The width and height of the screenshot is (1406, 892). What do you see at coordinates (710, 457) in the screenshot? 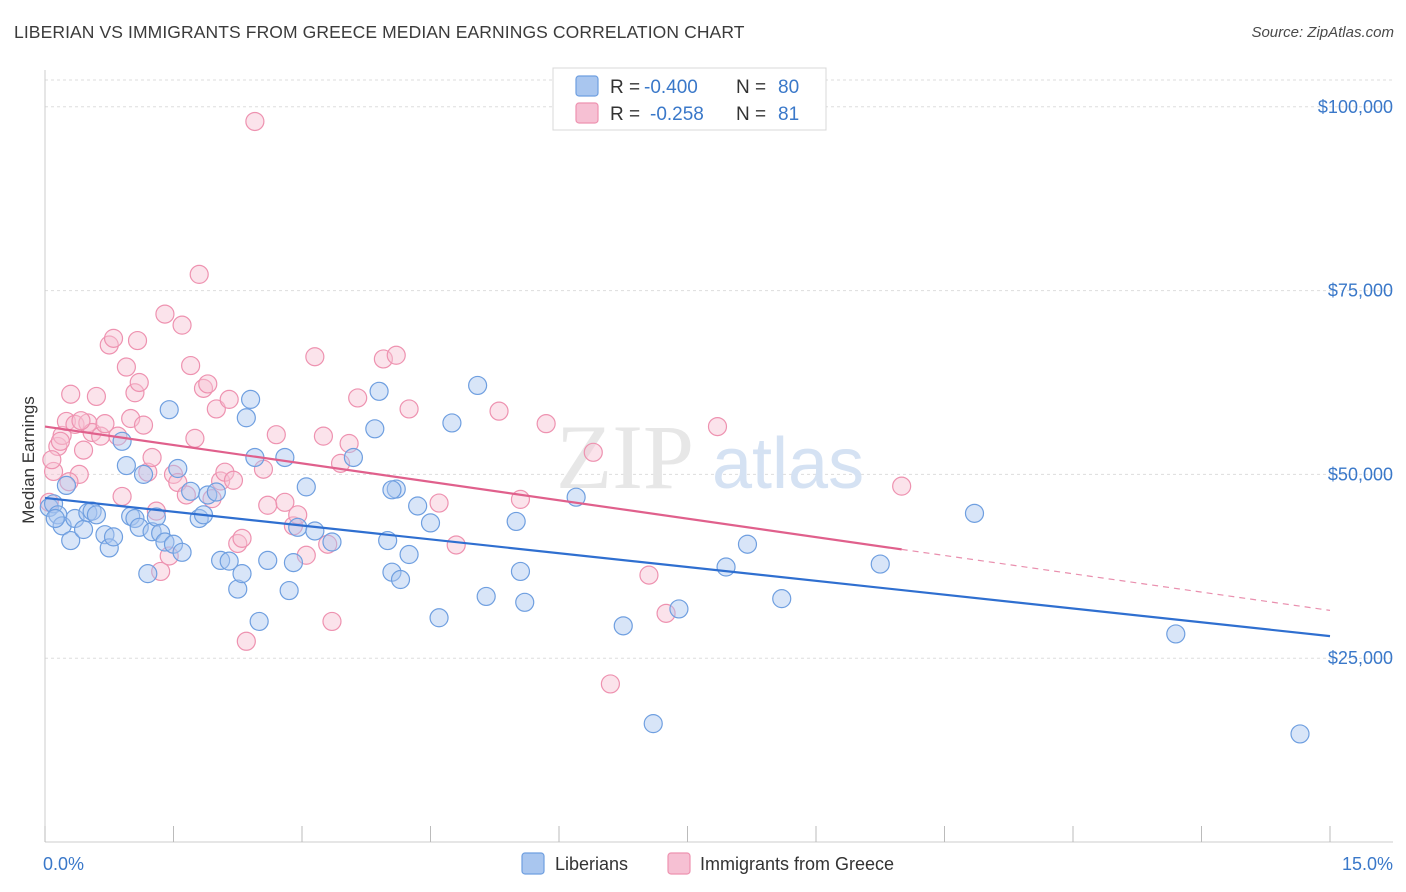
I see `watermark: ZIP atlas` at bounding box center [710, 457].